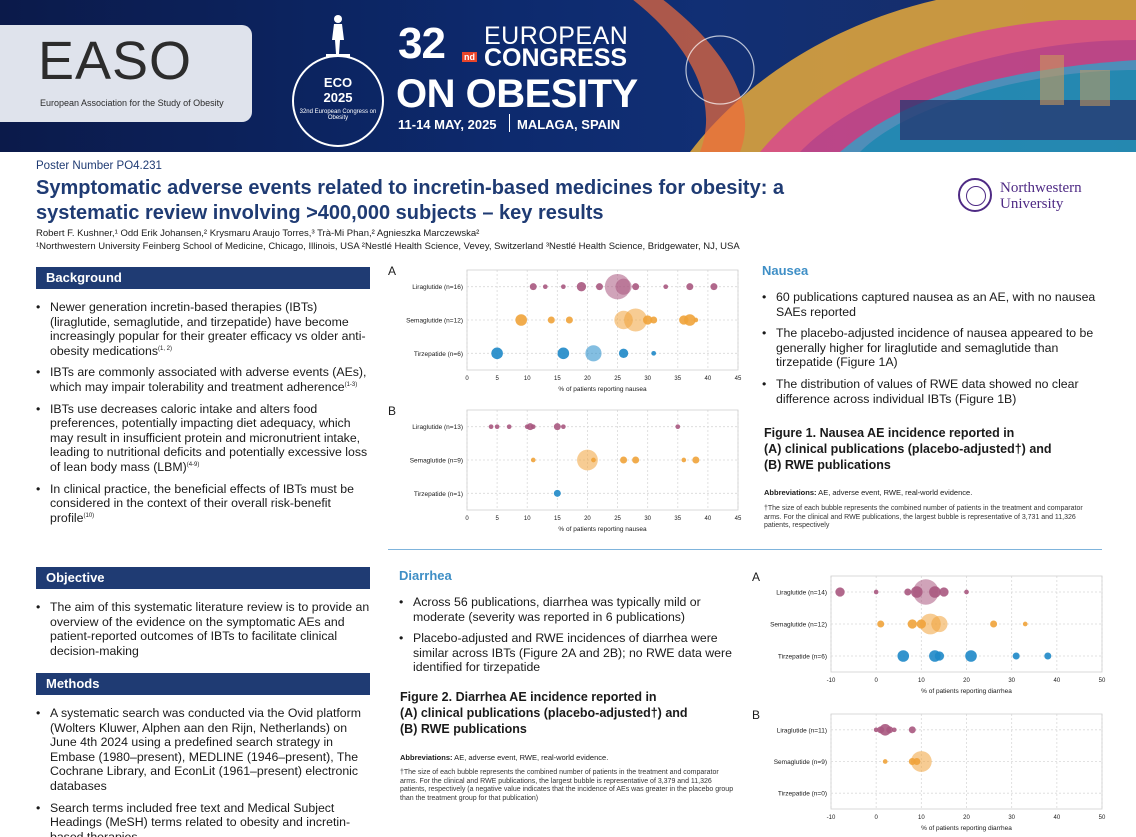 This screenshot has height=837, width=1136. I want to click on x-axis-label: % of patients reporting diarrhea, so click(966, 691).